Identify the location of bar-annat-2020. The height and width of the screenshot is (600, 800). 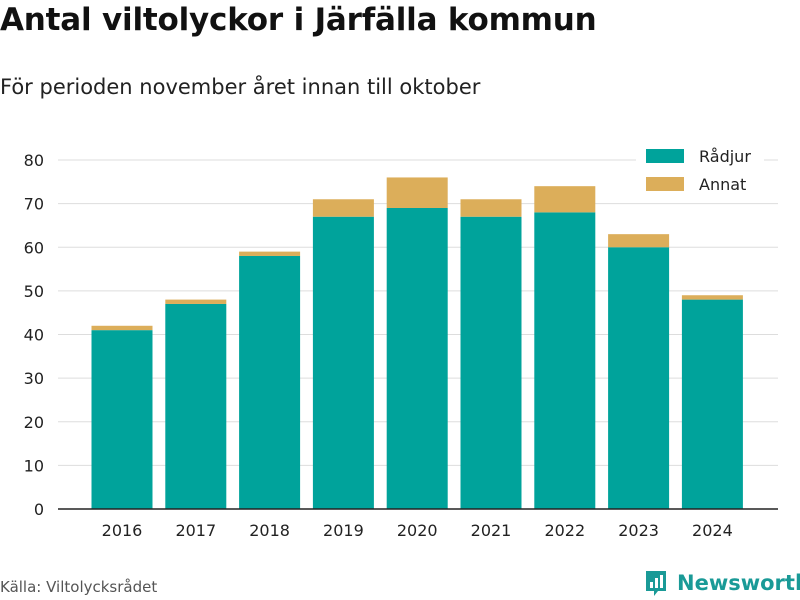
(417, 192).